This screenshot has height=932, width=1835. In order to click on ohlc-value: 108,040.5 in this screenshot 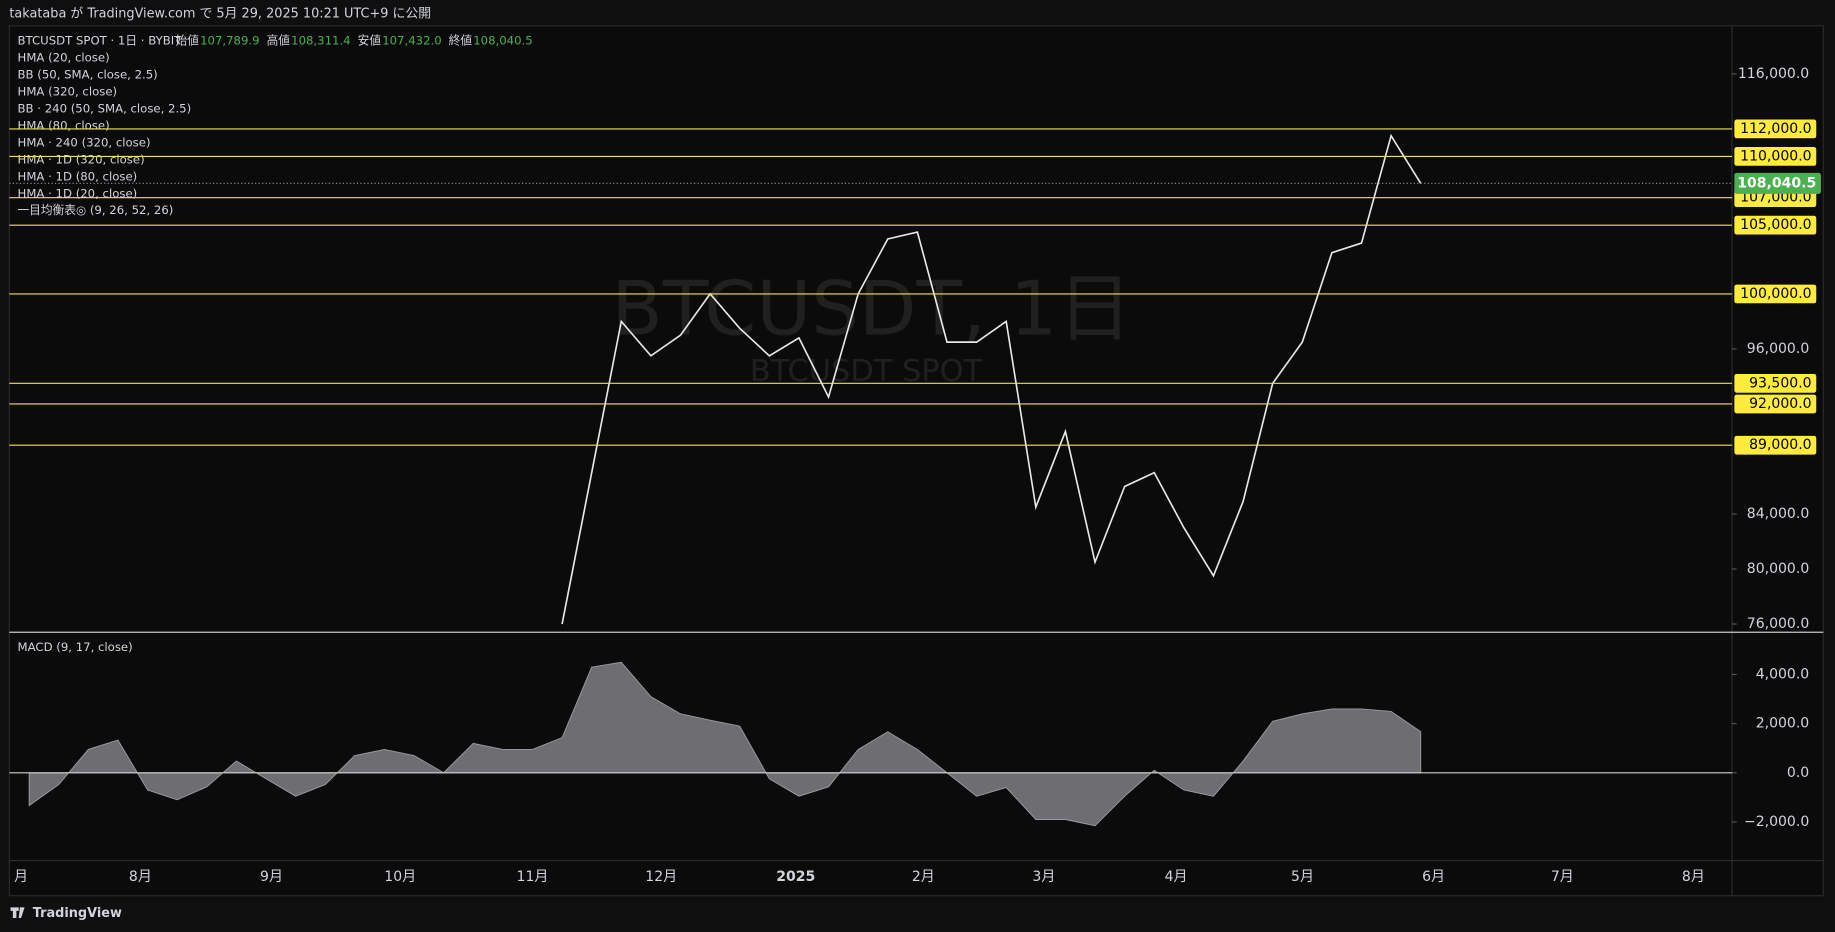, I will do `click(502, 40)`.